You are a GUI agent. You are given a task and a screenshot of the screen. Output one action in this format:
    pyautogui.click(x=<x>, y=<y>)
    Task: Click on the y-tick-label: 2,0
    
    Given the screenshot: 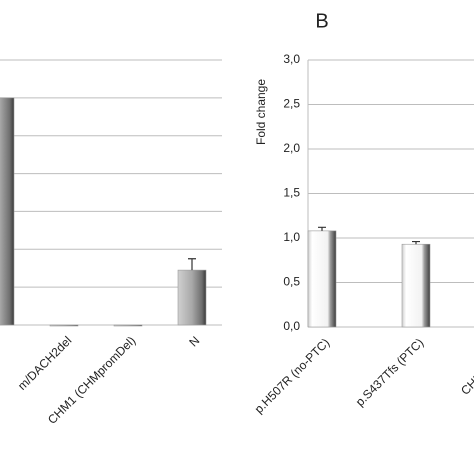 What is the action you would take?
    pyautogui.click(x=291, y=148)
    